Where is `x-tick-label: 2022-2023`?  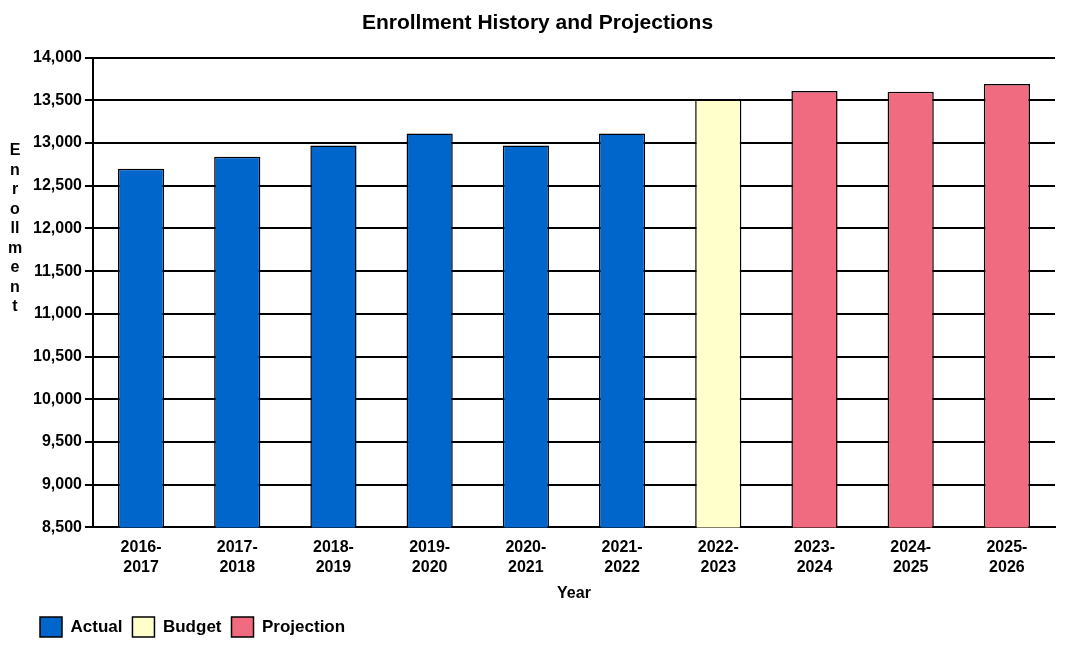 x-tick-label: 2022-2023 is located at coordinates (718, 556).